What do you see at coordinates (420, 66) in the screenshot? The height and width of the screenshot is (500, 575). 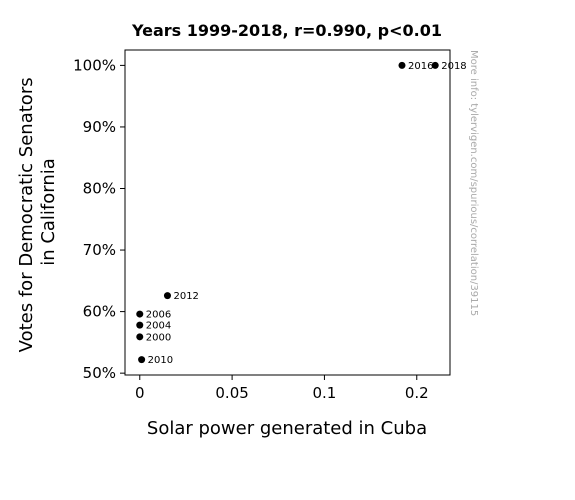 I see `data-point-label: 2016` at bounding box center [420, 66].